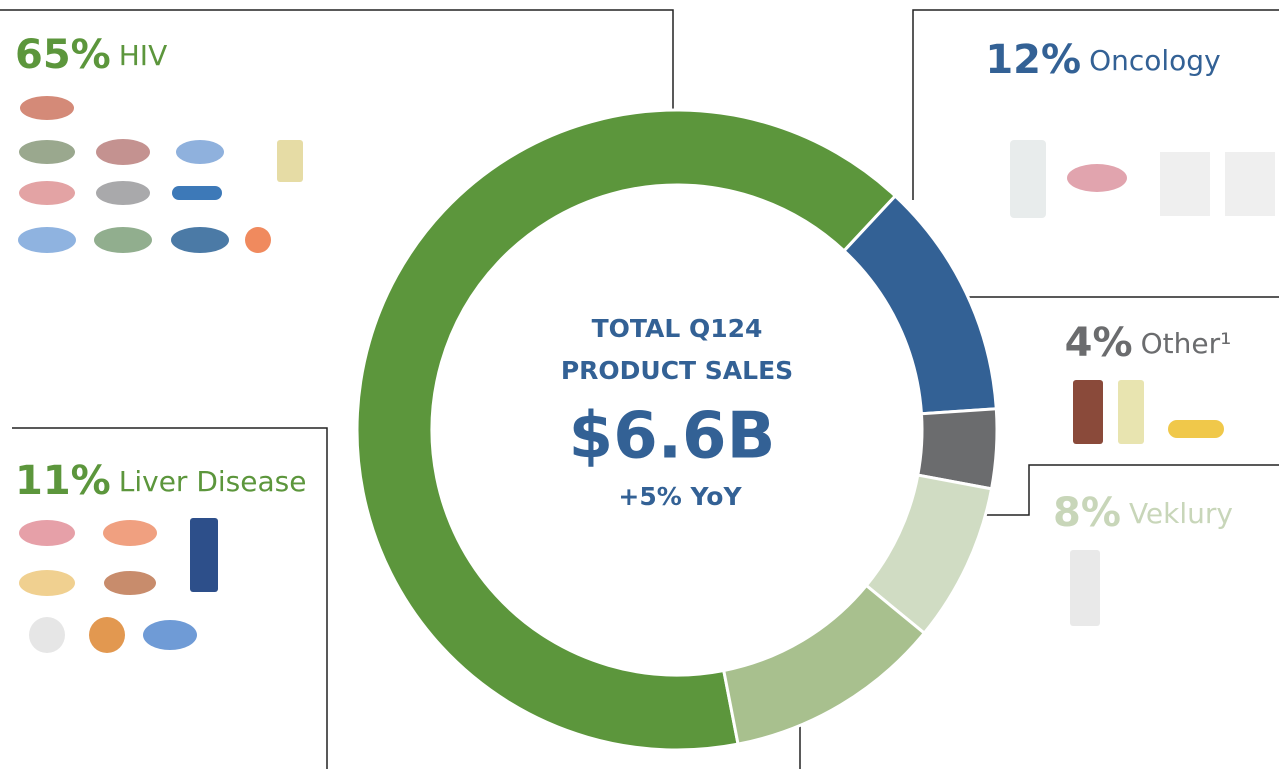 This screenshot has width=1279, height=769. I want to click on slice-label: 8% Veklury, so click(1143, 513).